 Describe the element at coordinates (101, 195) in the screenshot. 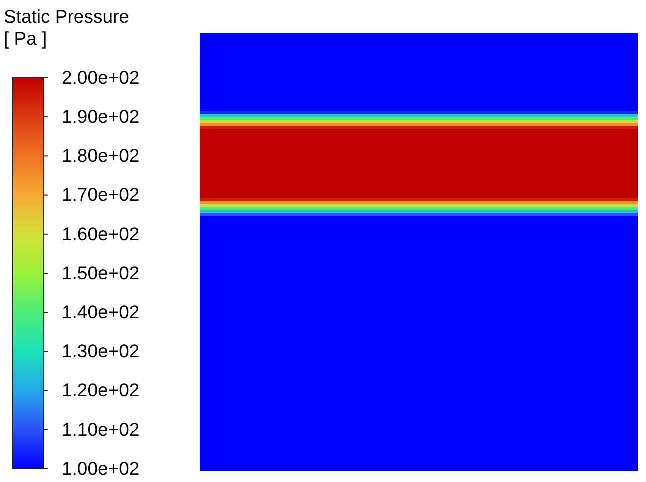

I see `color-bar-label: 1.70e+02` at that location.